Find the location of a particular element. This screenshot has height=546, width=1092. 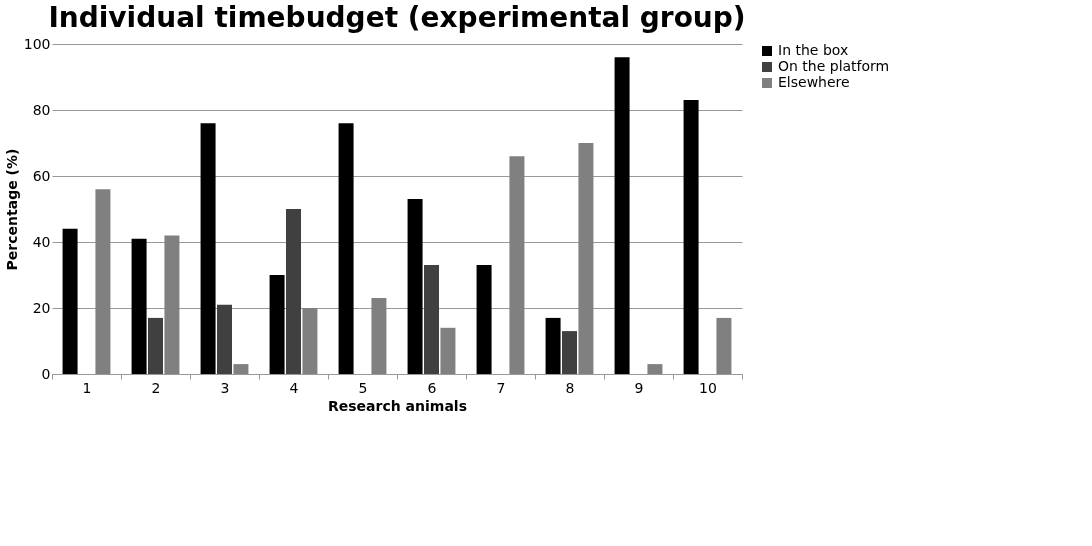

x-tick-label: 2 is located at coordinates (156, 387).